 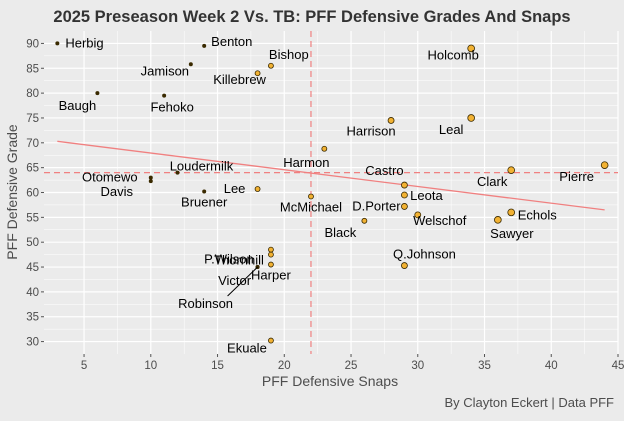 What do you see at coordinates (440, 220) in the screenshot?
I see `point-label: Welschof` at bounding box center [440, 220].